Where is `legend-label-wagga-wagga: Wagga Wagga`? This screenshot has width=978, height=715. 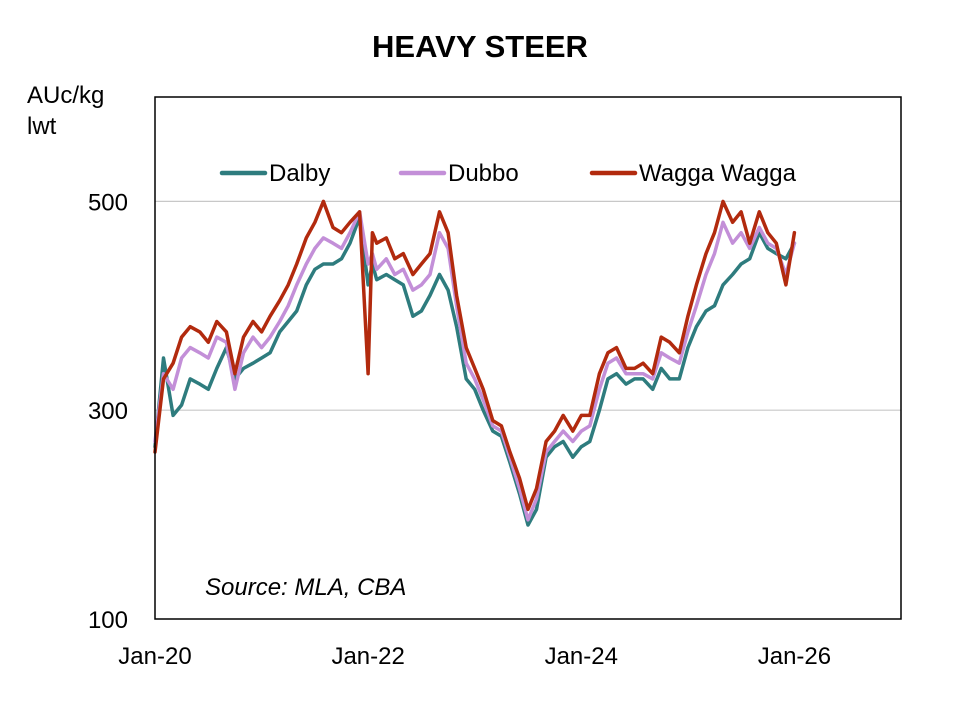 legend-label-wagga-wagga: Wagga Wagga is located at coordinates (718, 173).